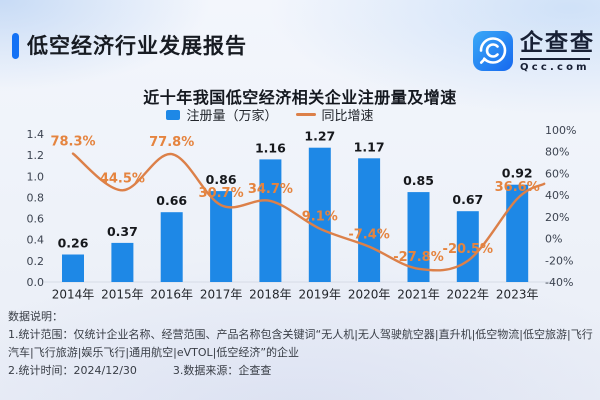 This screenshot has height=400, width=600. I want to click on bar-2015年, so click(122, 262).